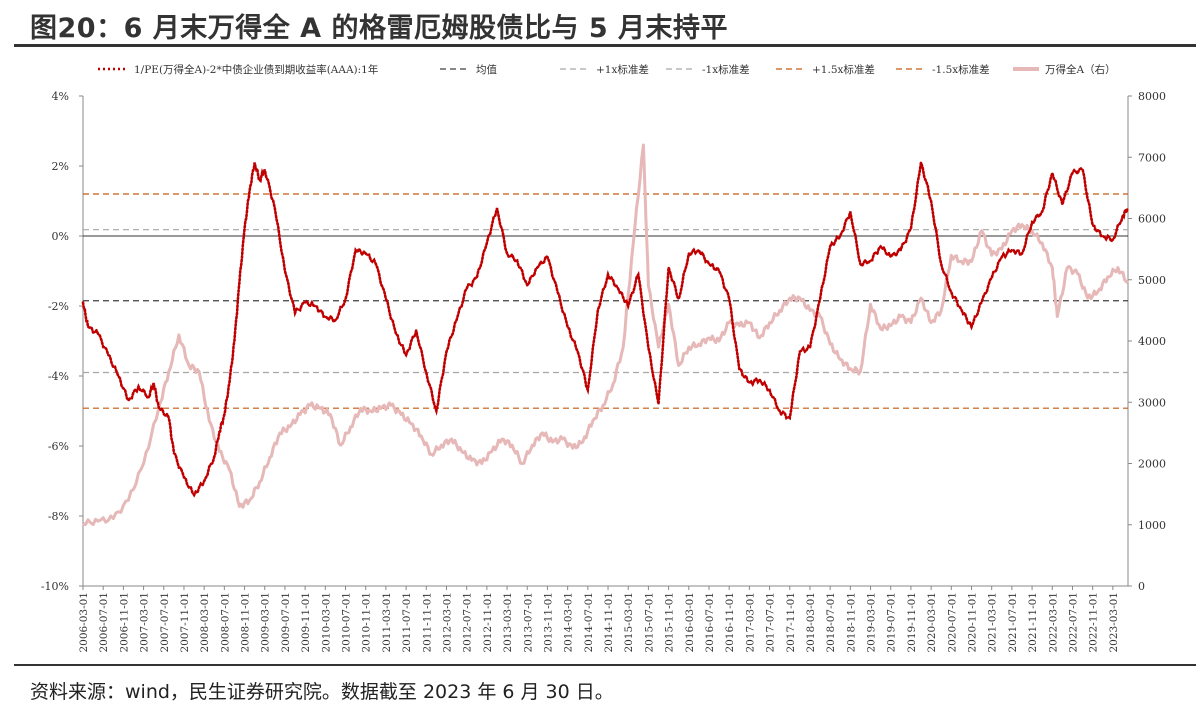 This screenshot has height=712, width=1200. What do you see at coordinates (266, 622) in the screenshot?
I see `x-tick-label: 2009-03-01` at bounding box center [266, 622].